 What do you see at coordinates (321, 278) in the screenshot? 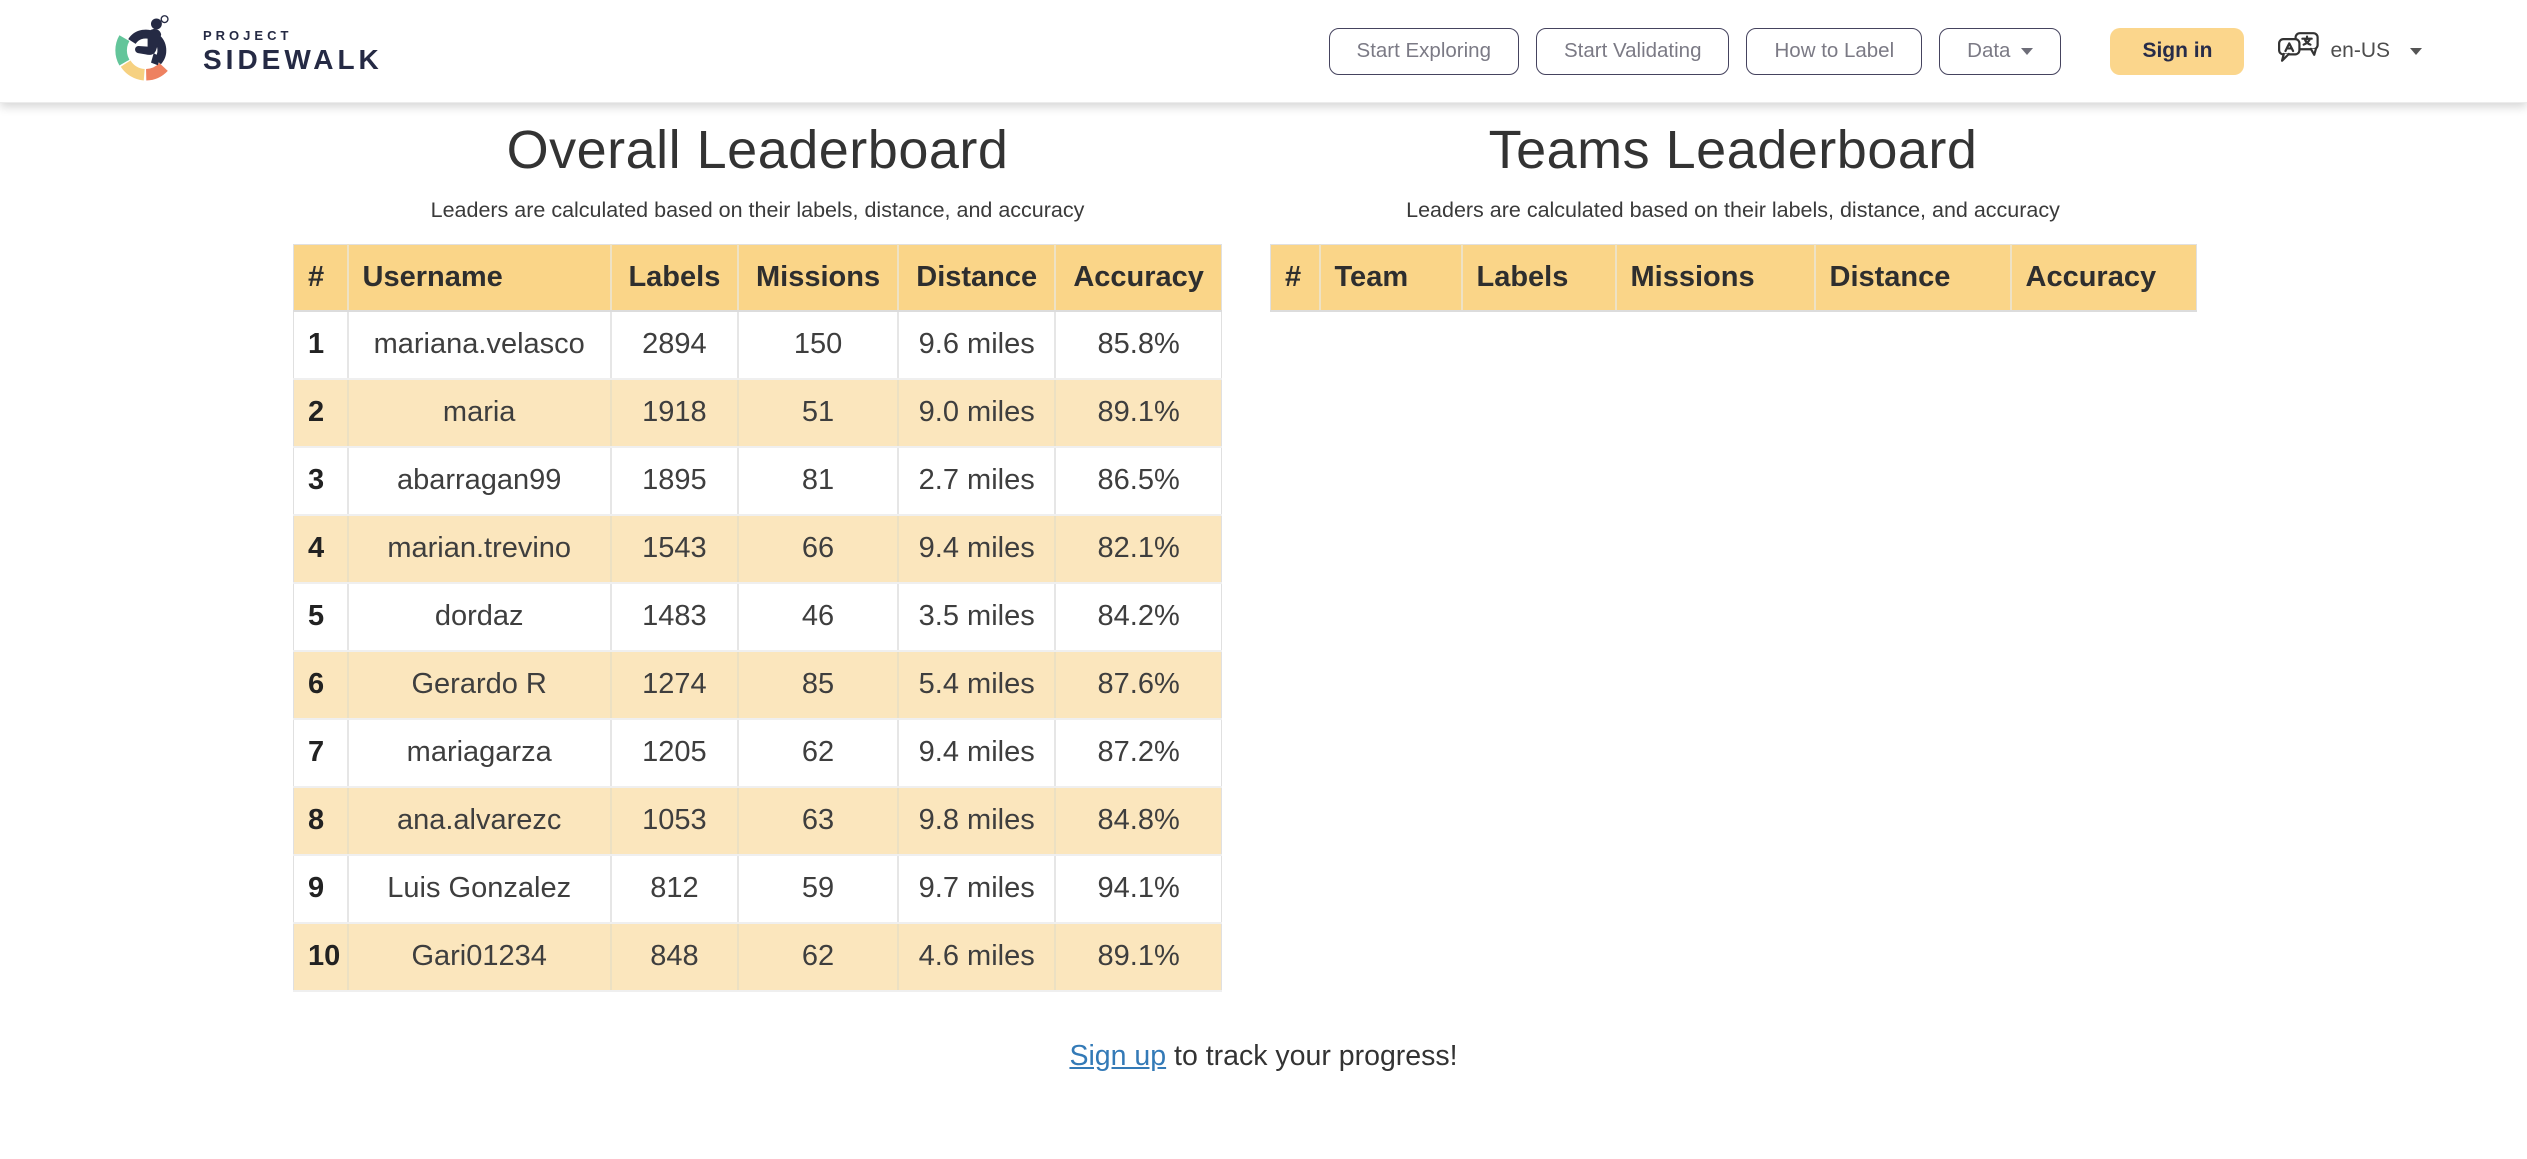
I see `column-header-rank: #` at bounding box center [321, 278].